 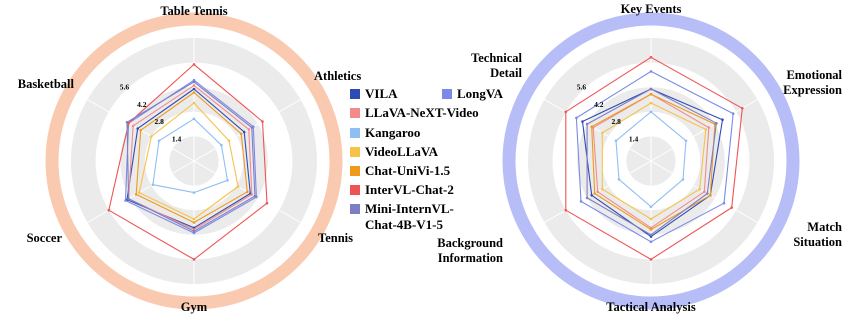 What do you see at coordinates (651, 307) in the screenshot?
I see `axis-label-tactical-analysis: Tactical Analysis` at bounding box center [651, 307].